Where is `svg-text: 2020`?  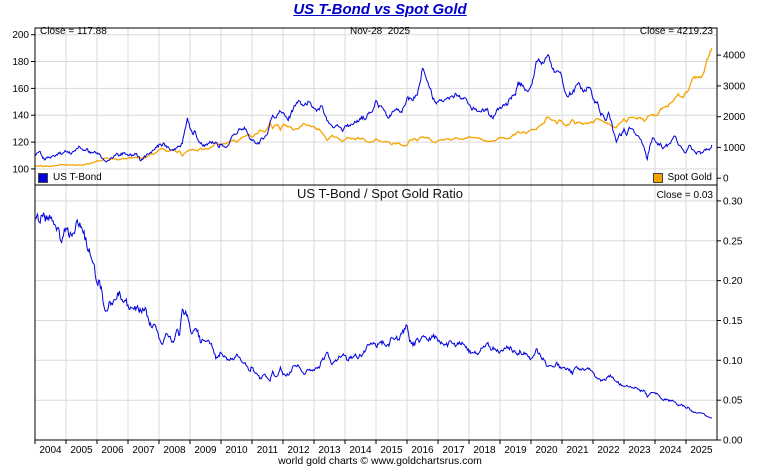 svg-text: 2020 is located at coordinates (546, 450).